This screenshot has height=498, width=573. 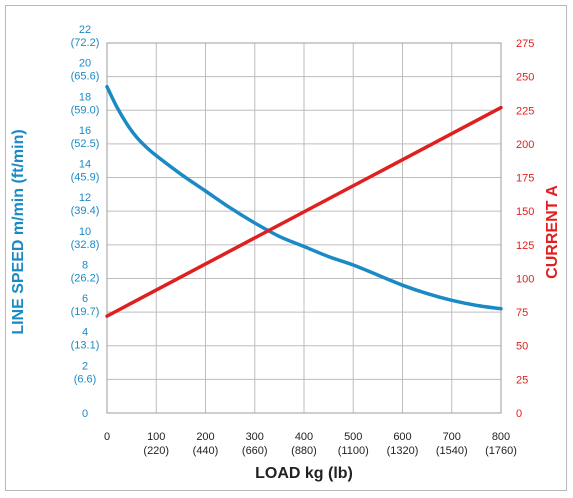 I want to click on x-tick-sublabel: (440), so click(x=206, y=451).